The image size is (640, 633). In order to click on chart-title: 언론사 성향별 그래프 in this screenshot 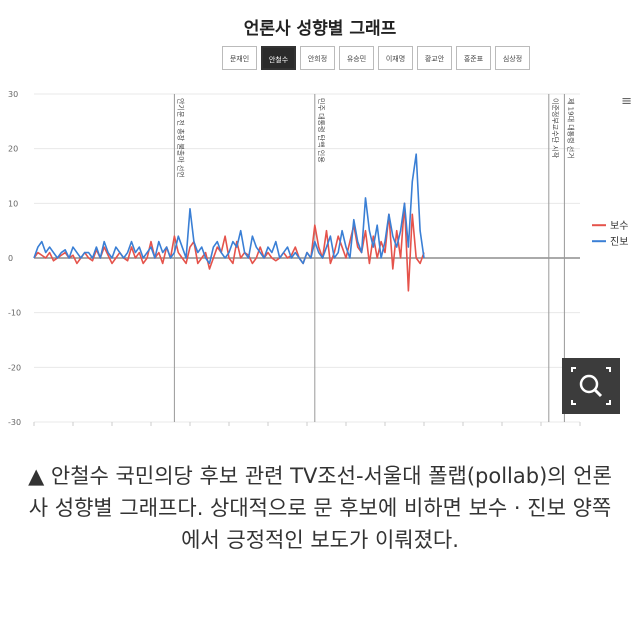, I will do `click(320, 29)`.